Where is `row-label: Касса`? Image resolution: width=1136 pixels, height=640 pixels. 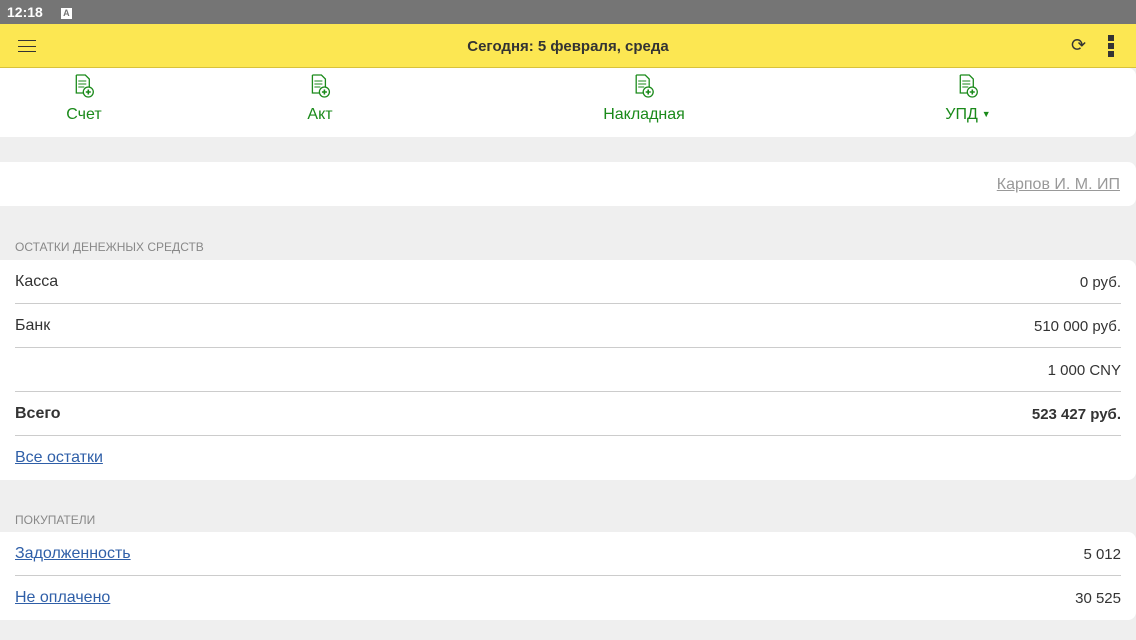
row-label: Касса is located at coordinates (37, 281).